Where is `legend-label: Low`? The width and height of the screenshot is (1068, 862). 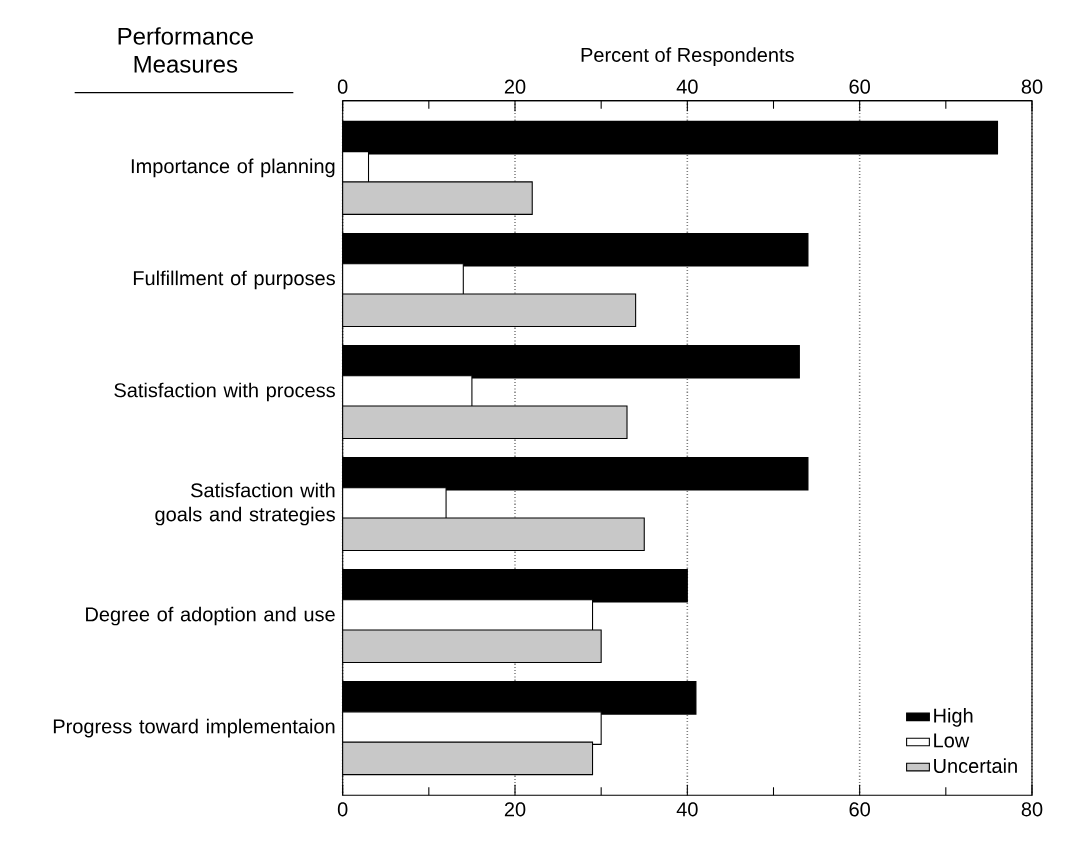 legend-label: Low is located at coordinates (952, 740).